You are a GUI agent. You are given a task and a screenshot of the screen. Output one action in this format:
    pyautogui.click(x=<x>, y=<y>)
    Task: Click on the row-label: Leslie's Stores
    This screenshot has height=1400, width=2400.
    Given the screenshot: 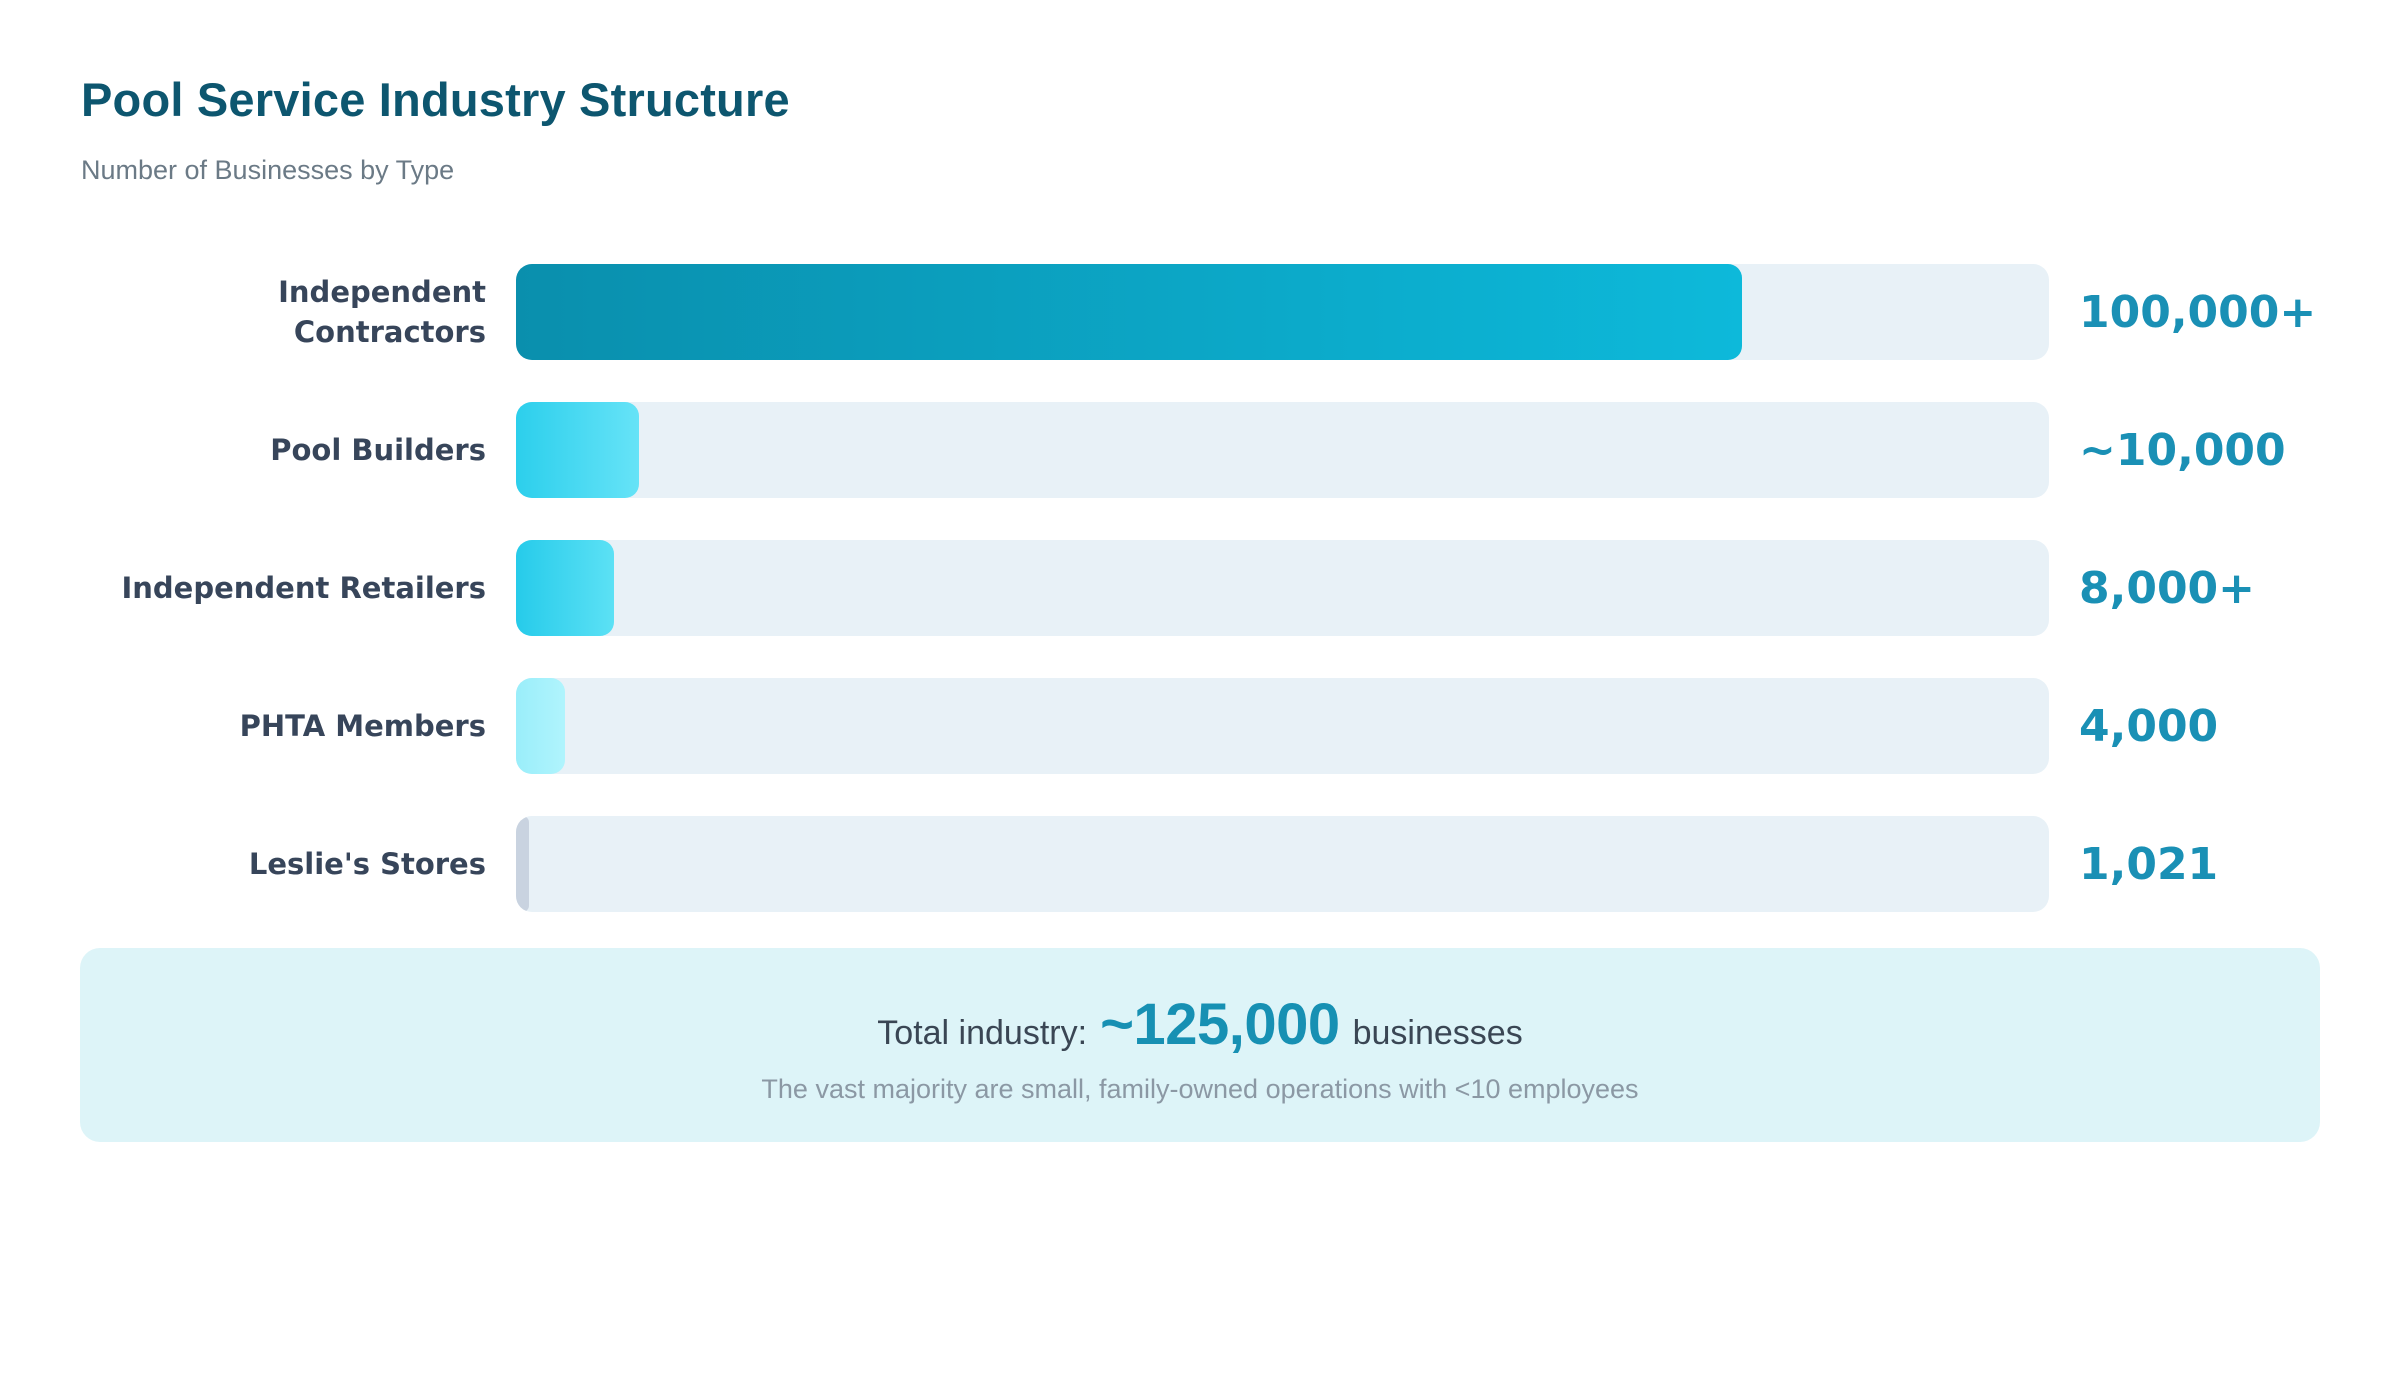 What is the action you would take?
    pyautogui.click(x=367, y=864)
    